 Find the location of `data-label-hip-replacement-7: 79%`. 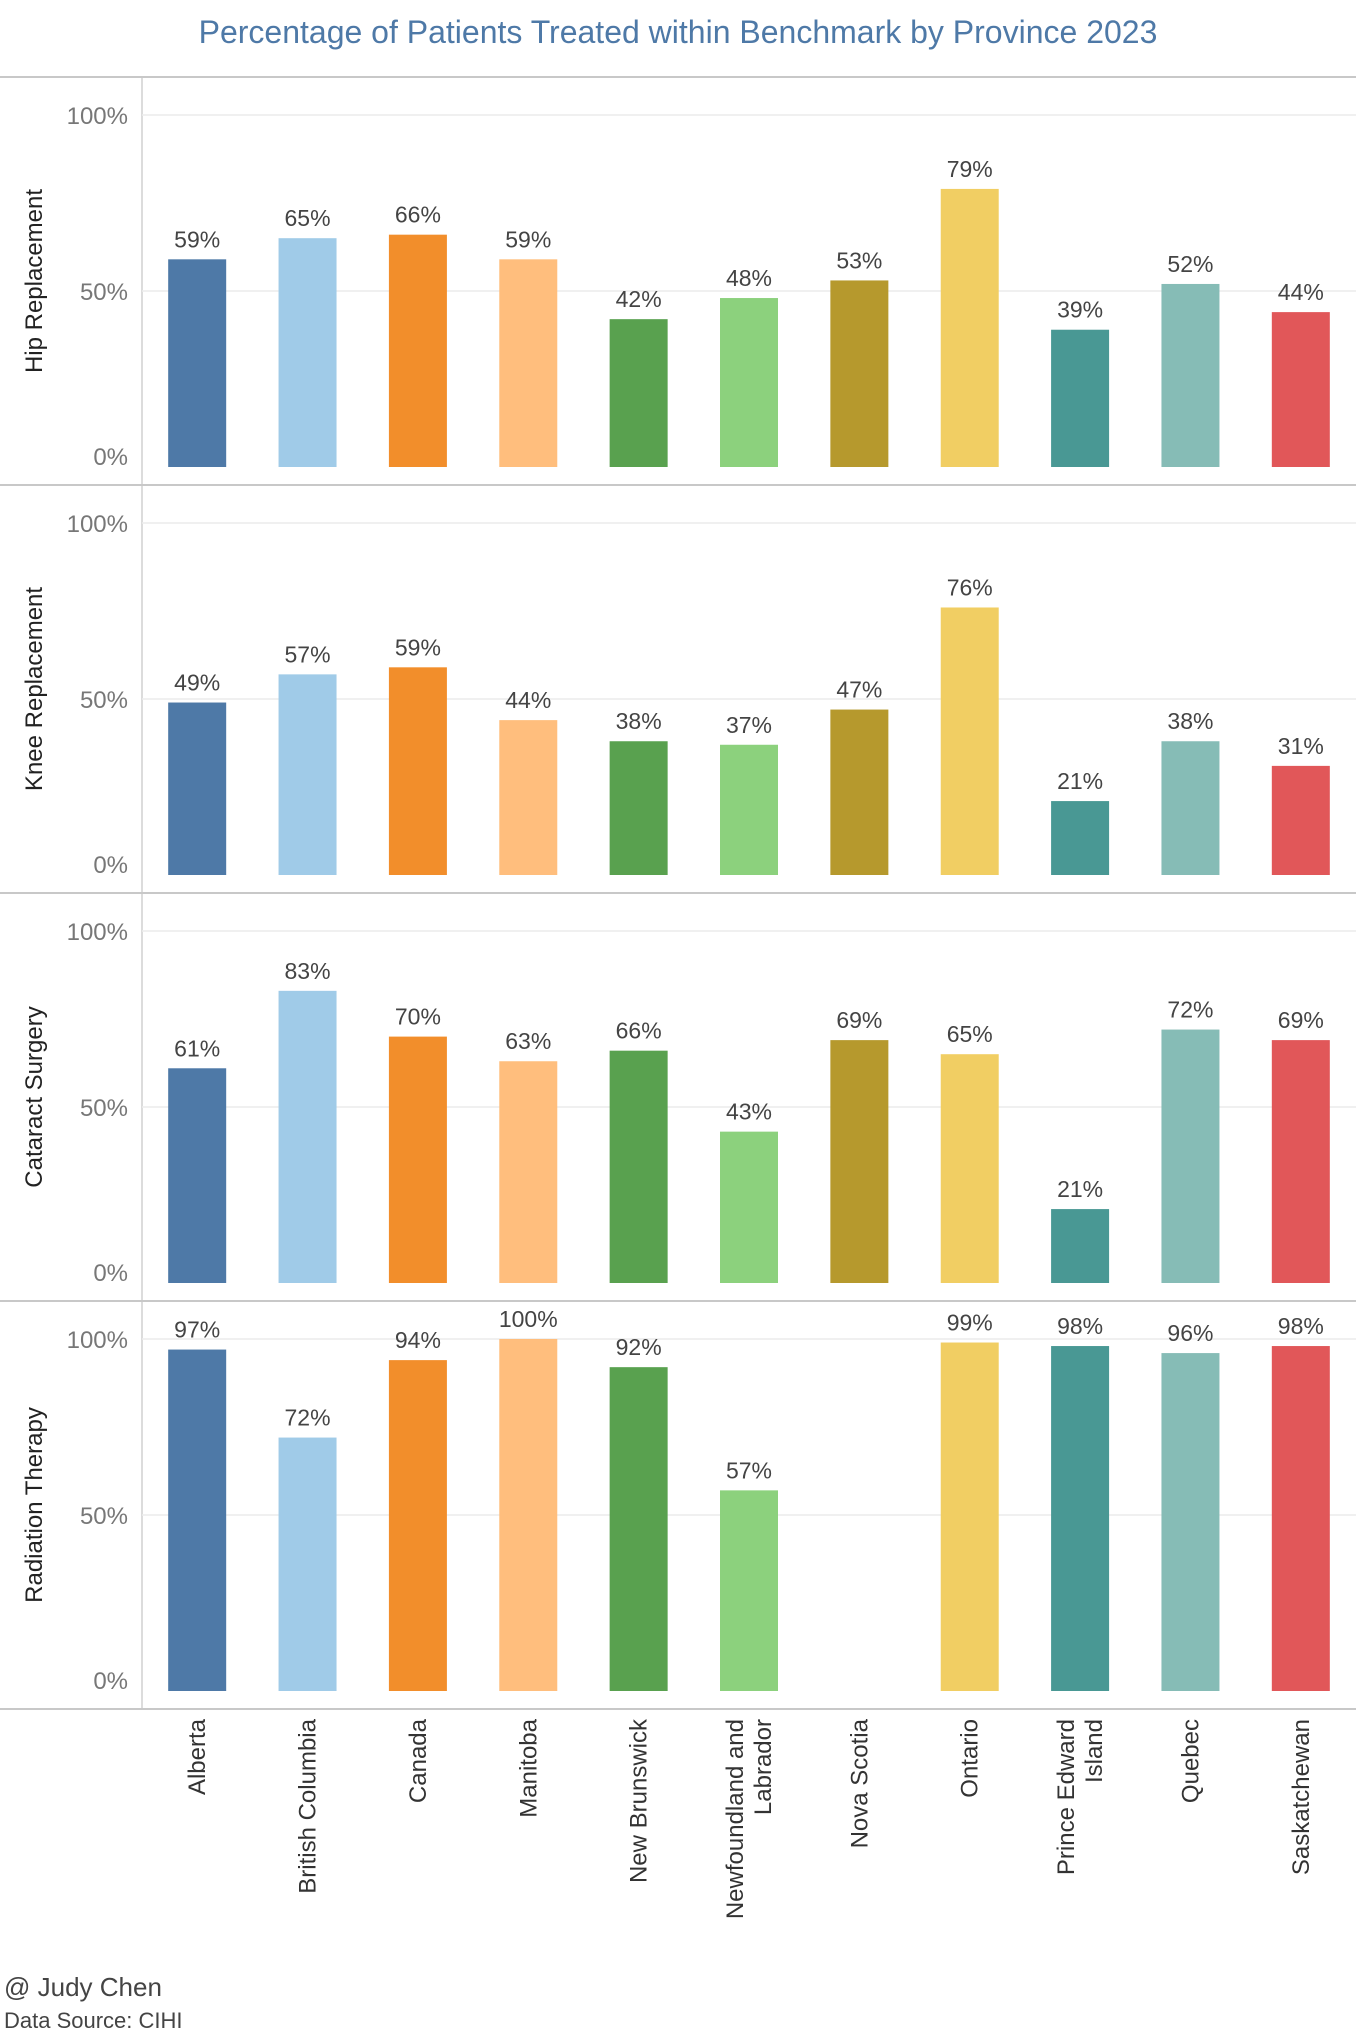

data-label-hip-replacement-7: 79% is located at coordinates (970, 169).